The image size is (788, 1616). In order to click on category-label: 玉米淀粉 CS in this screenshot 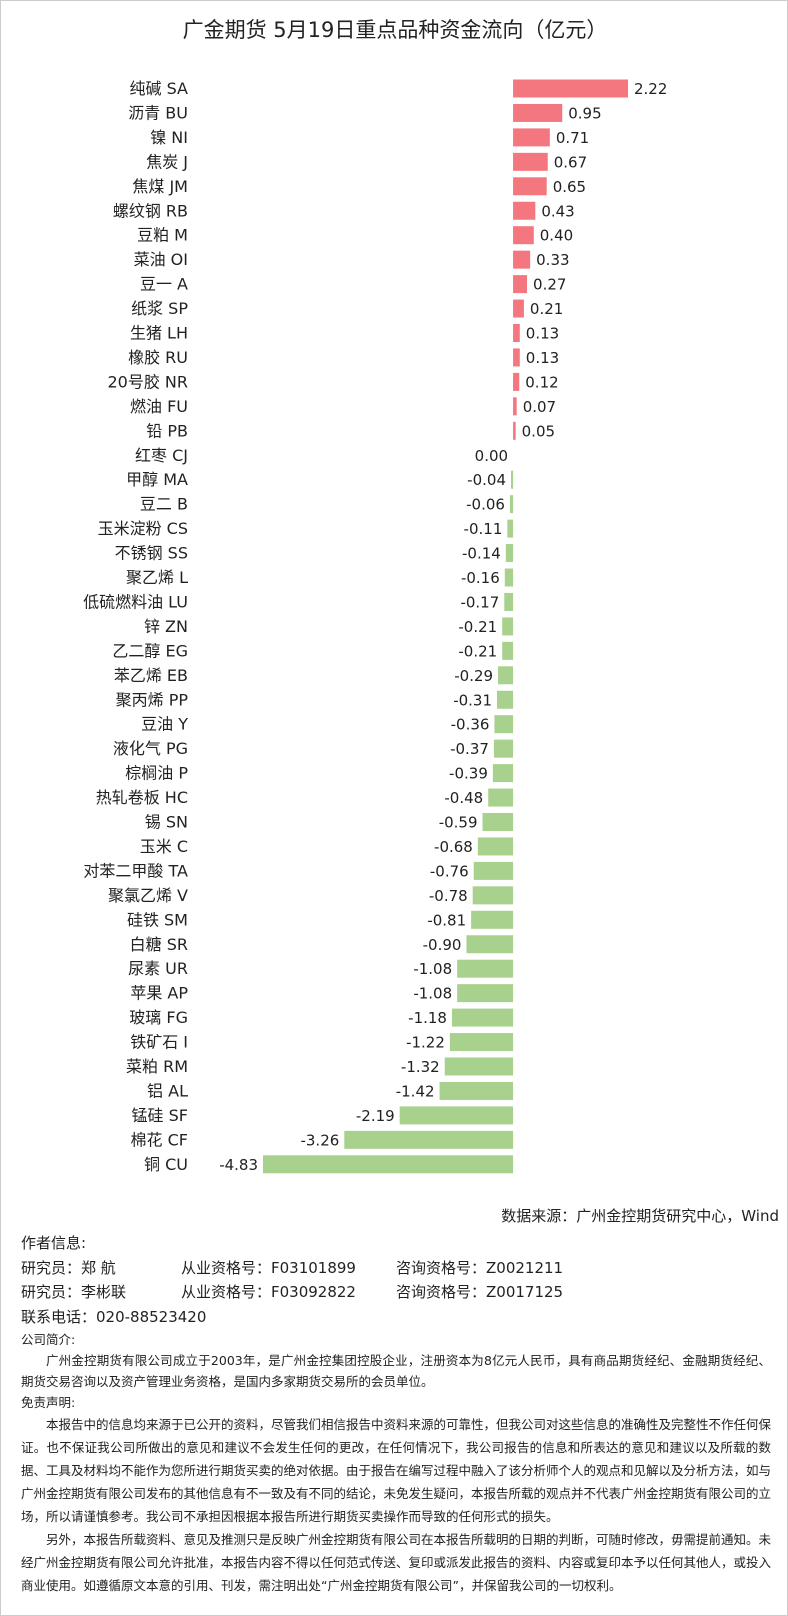, I will do `click(143, 528)`.